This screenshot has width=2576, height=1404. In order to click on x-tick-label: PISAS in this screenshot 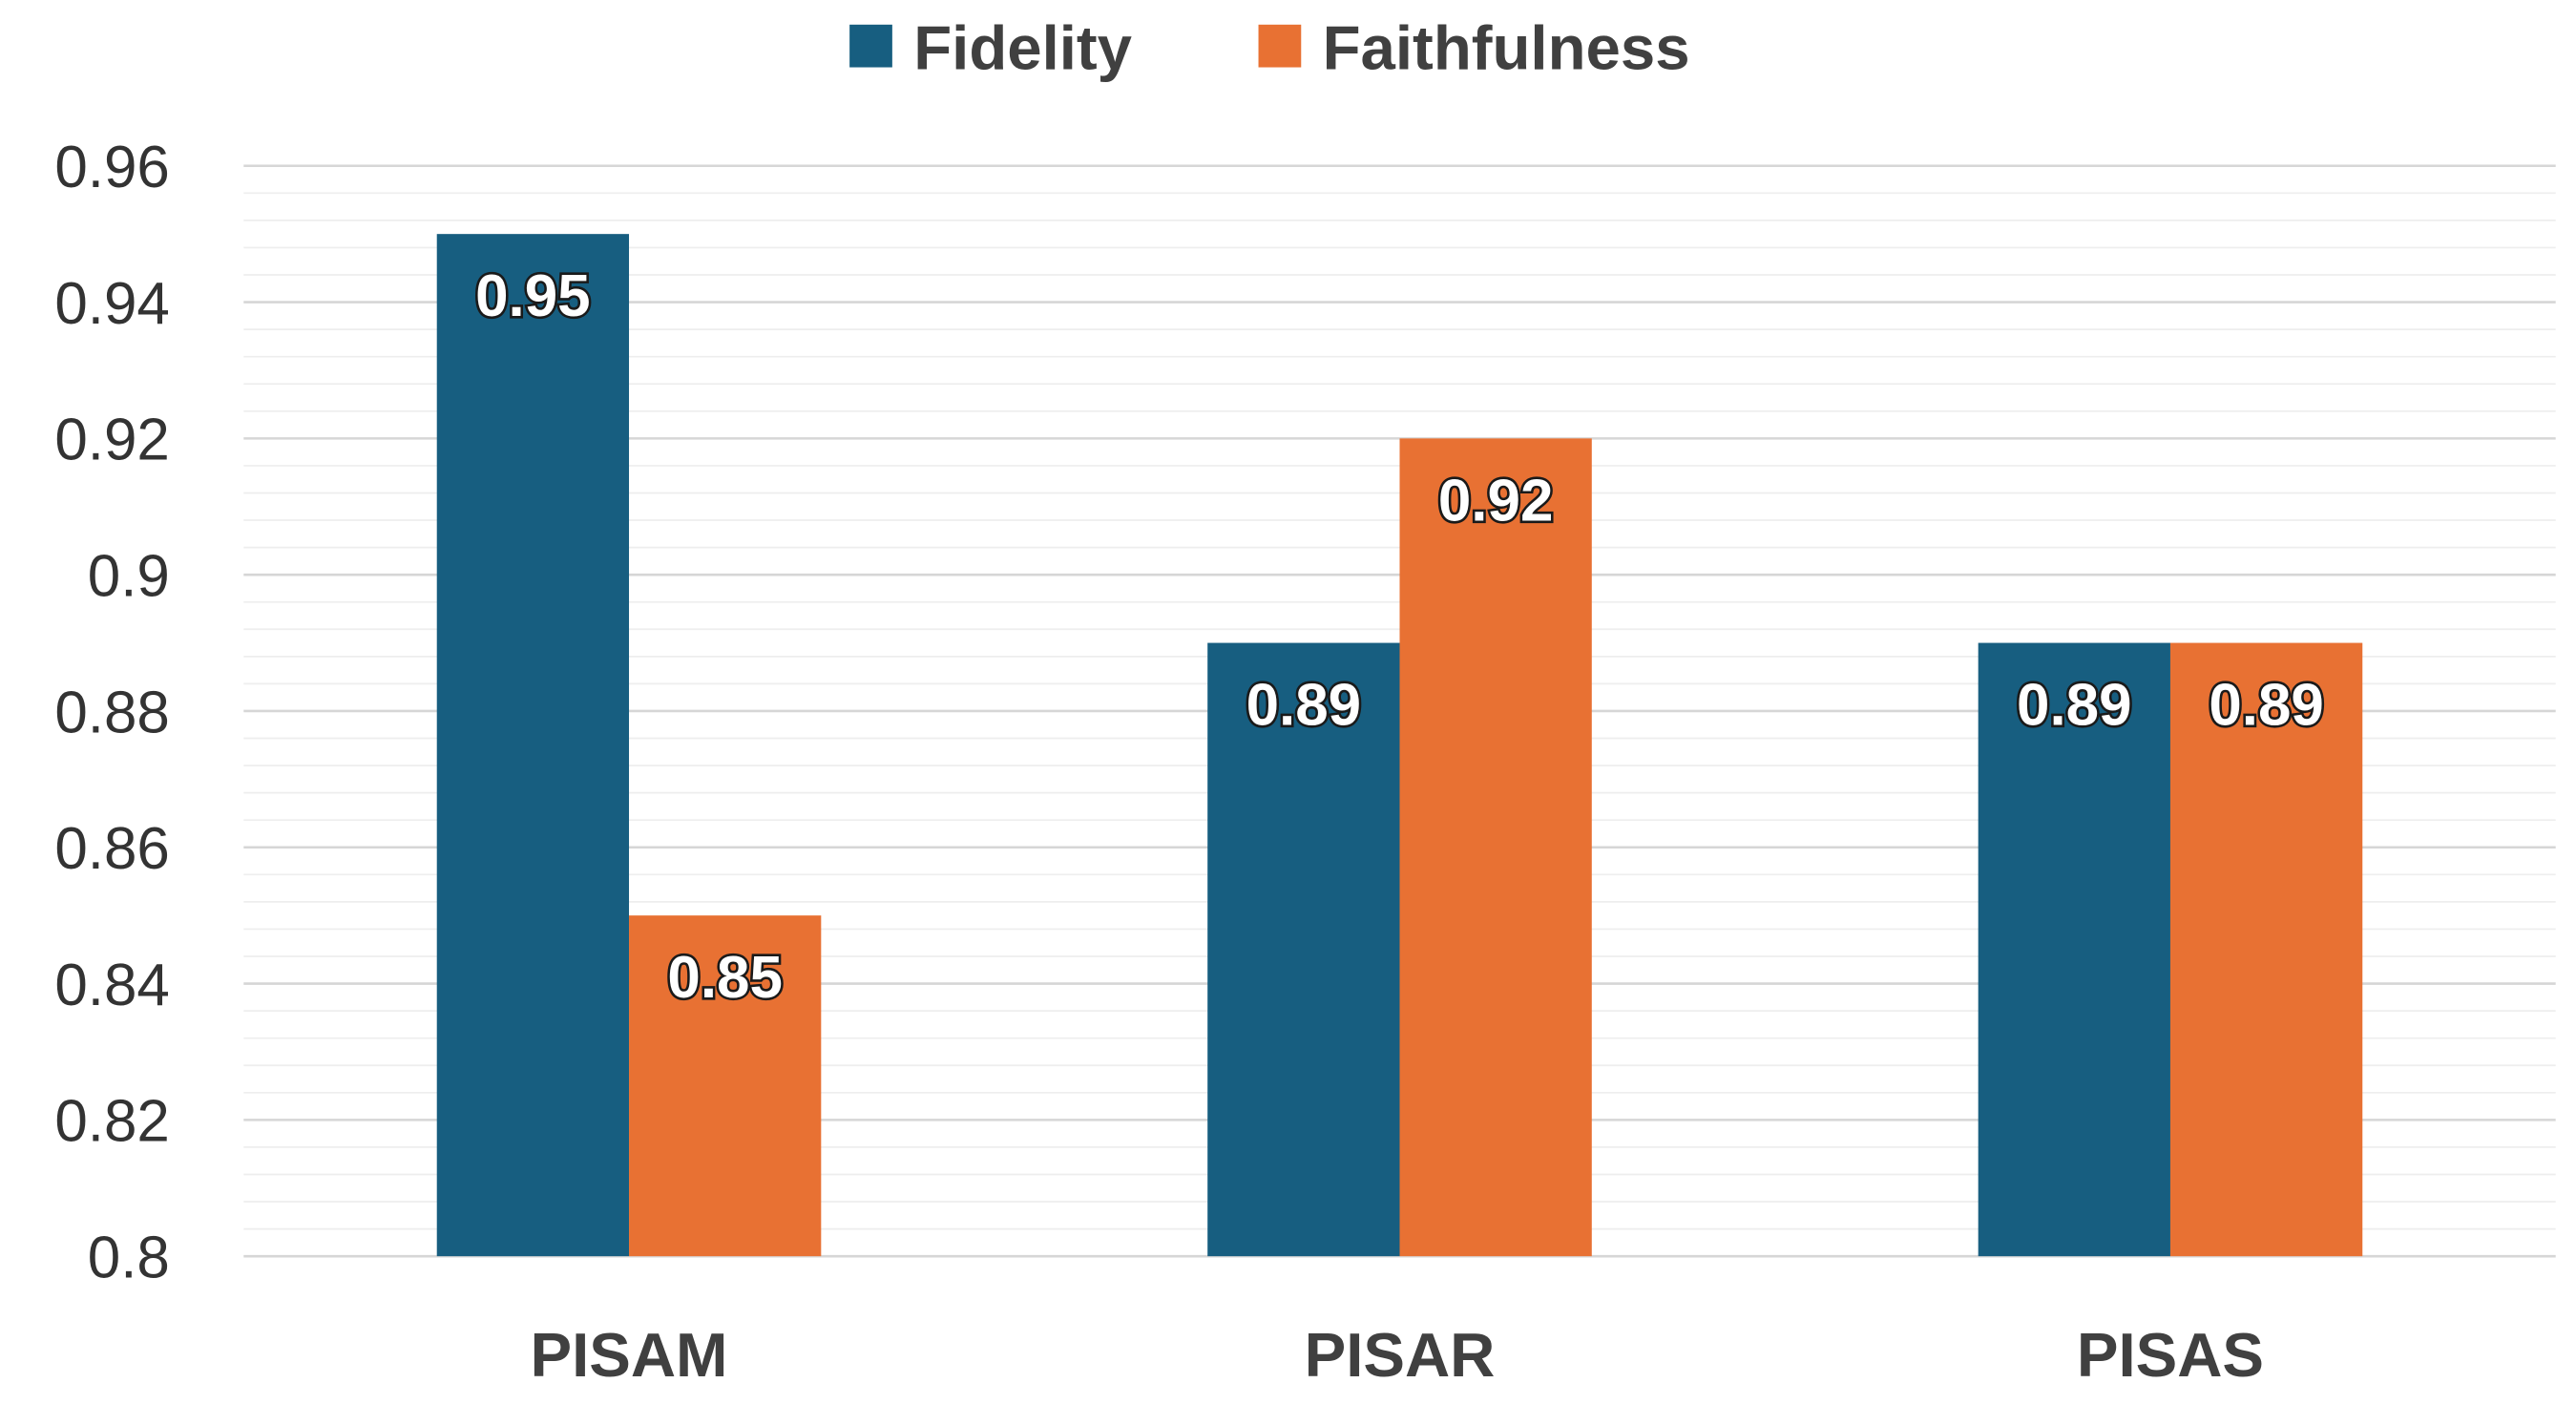, I will do `click(2170, 1355)`.